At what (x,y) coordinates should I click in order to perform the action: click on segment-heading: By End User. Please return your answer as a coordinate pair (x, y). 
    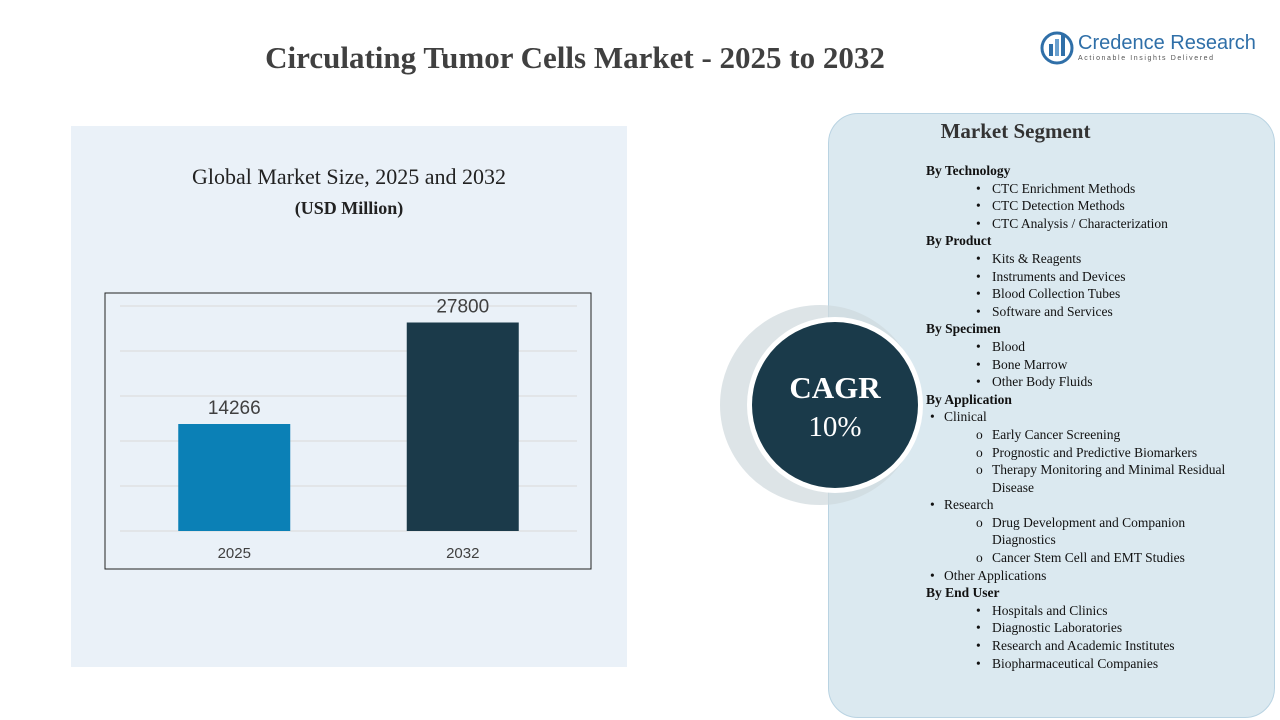
    Looking at the image, I should click on (963, 593).